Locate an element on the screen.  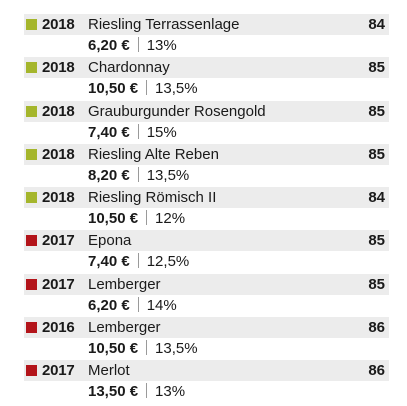
wine-alcohol: 12% is located at coordinates (170, 219).